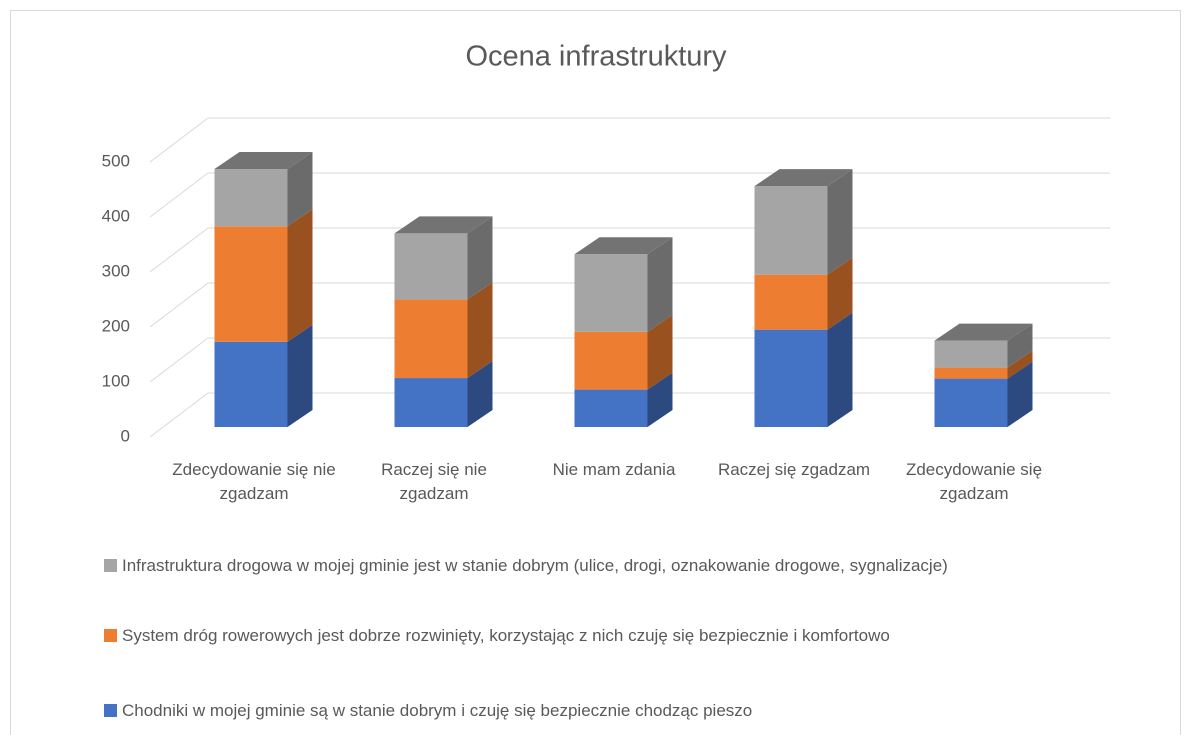  I want to click on x-tick-label: Zdecydowanie się zgadzam, so click(974, 481).